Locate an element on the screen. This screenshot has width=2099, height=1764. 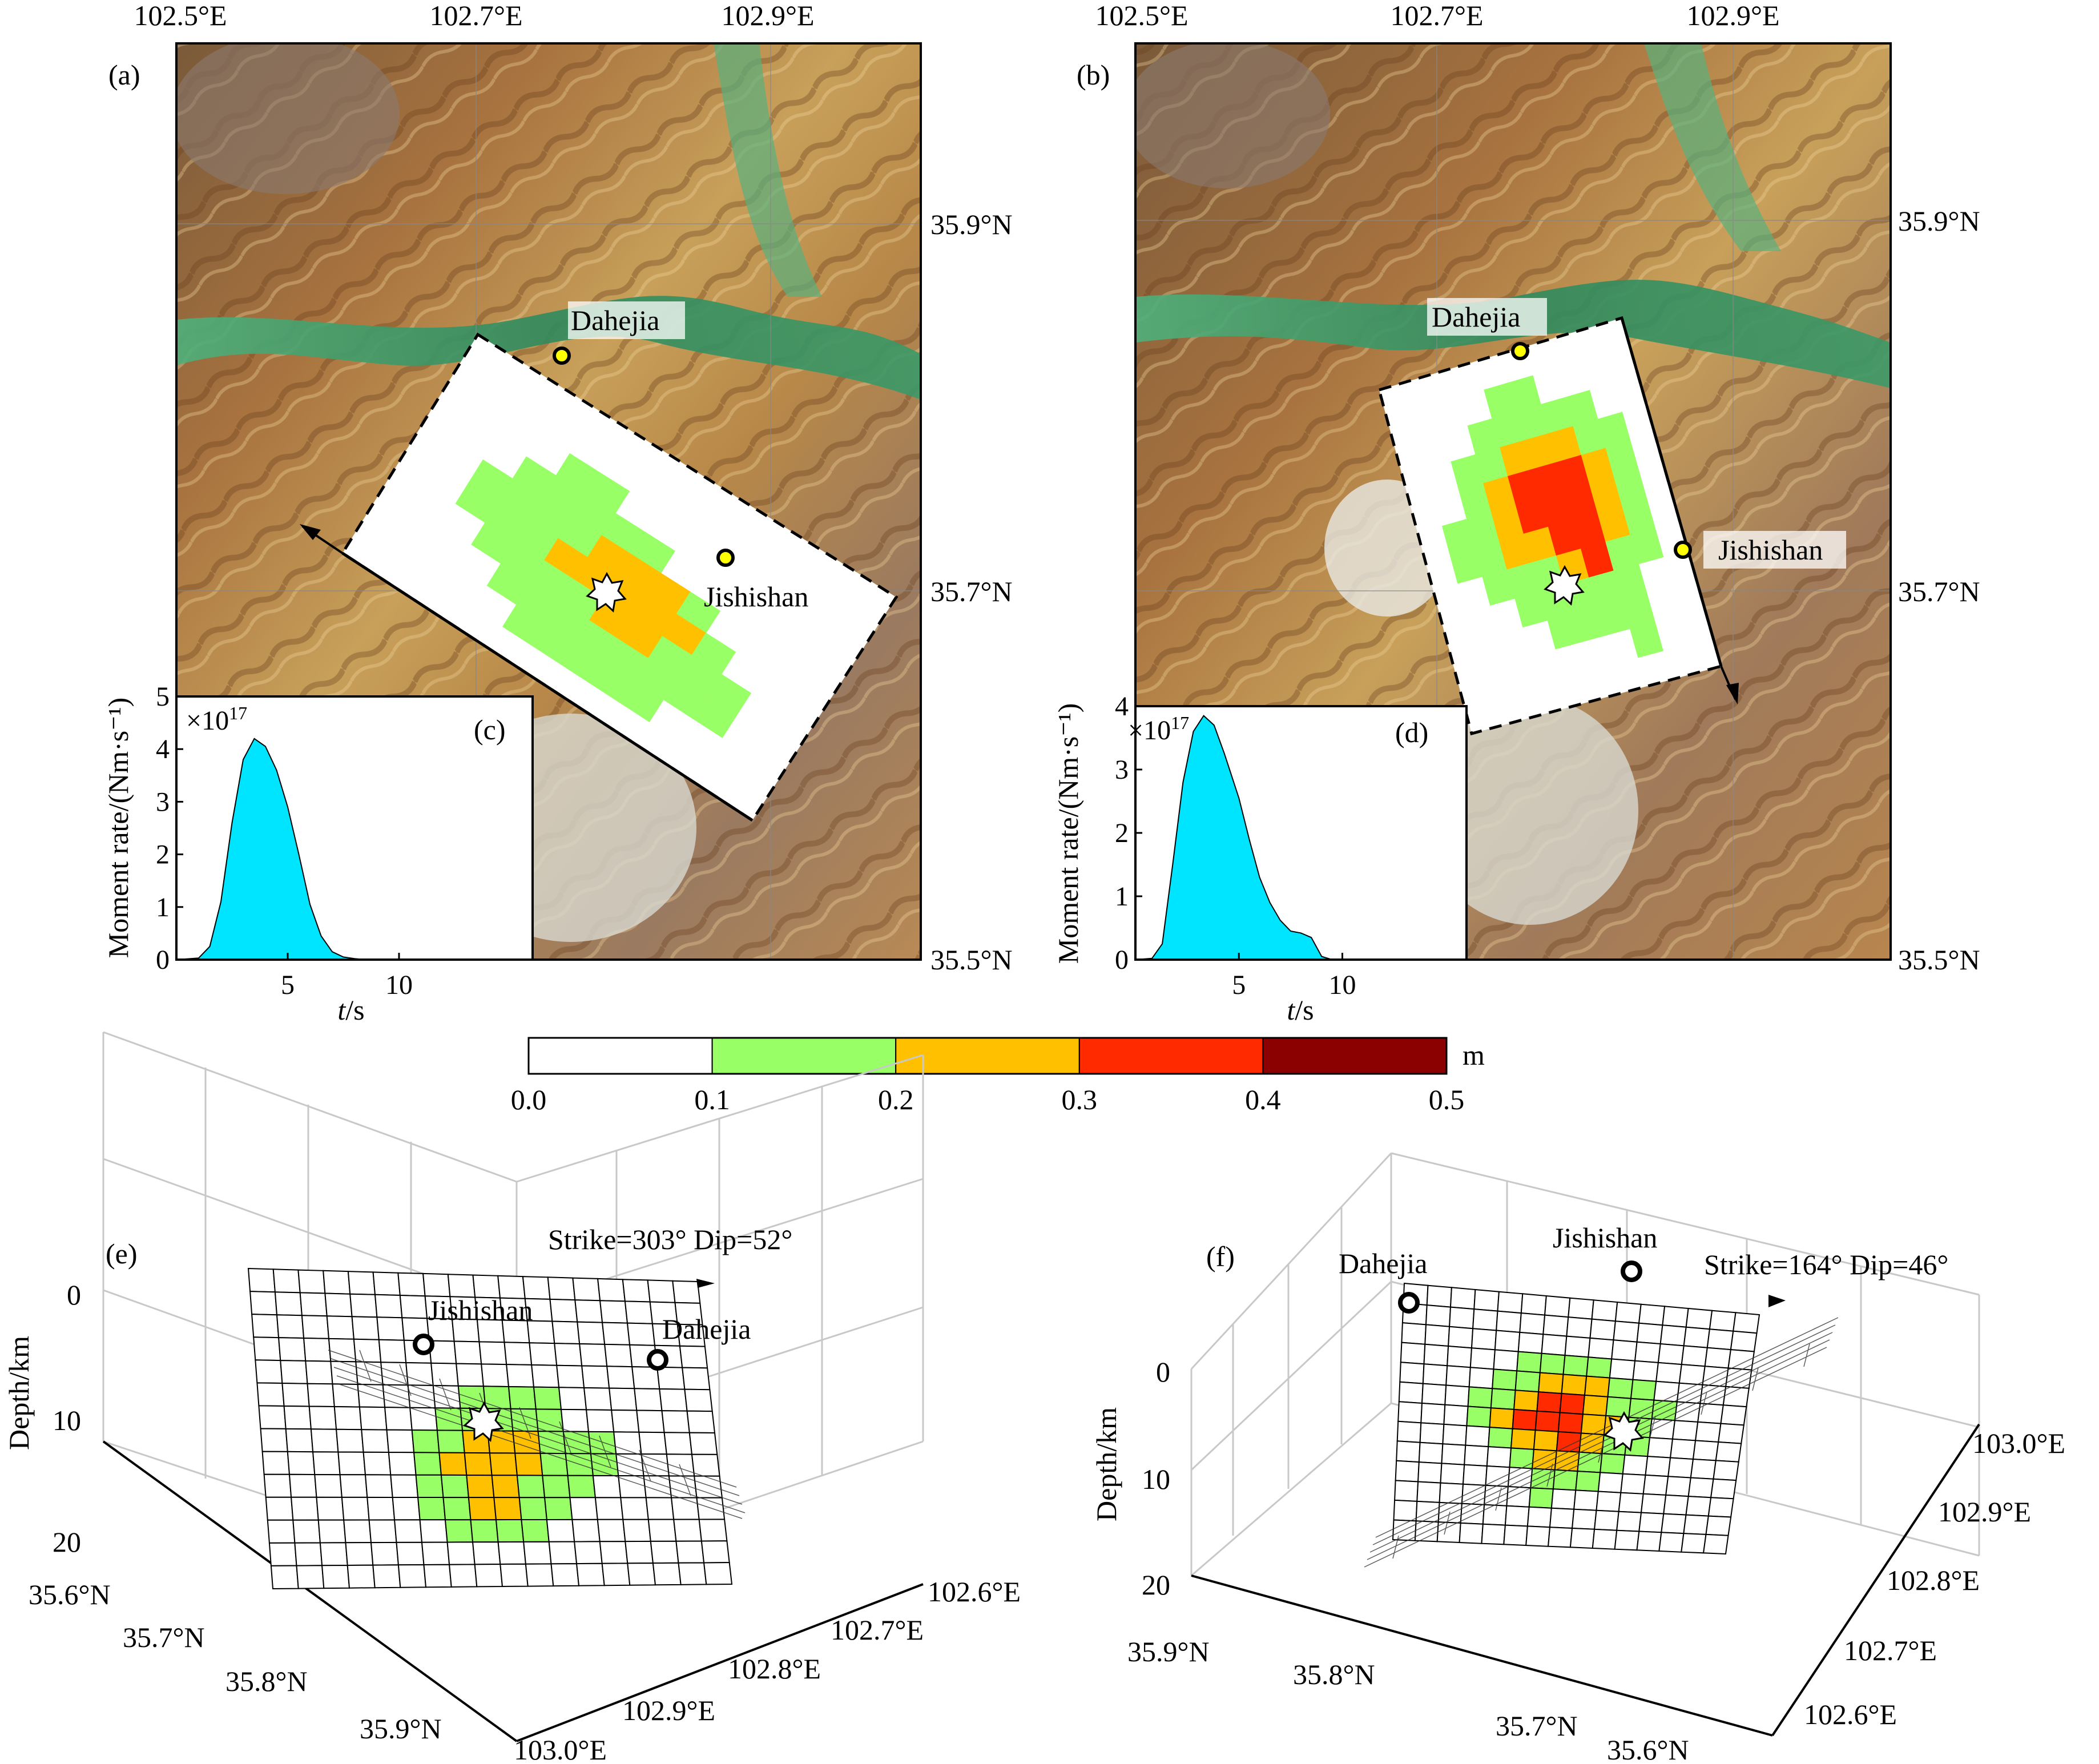
lon-tick-label: 102.7°E is located at coordinates (1436, 15).